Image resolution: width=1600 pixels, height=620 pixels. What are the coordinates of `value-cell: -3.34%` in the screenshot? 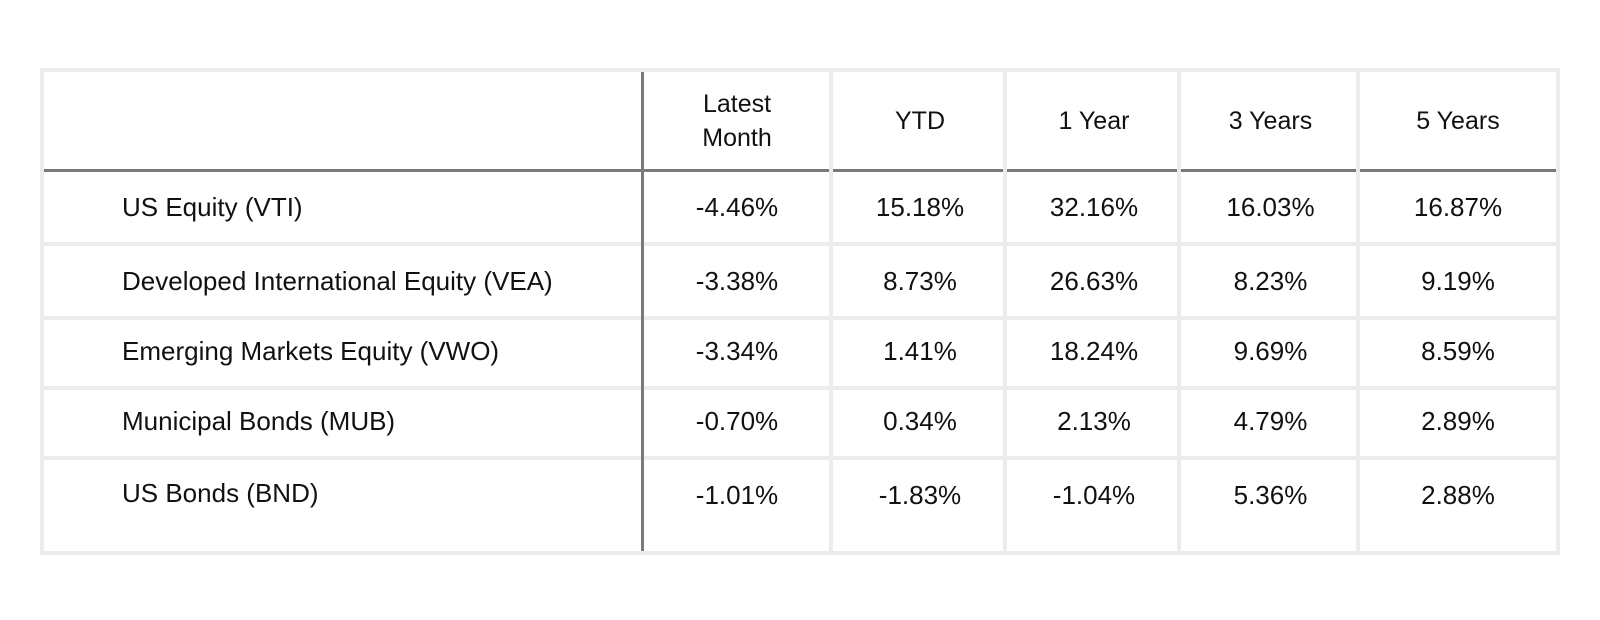 It's located at (737, 351).